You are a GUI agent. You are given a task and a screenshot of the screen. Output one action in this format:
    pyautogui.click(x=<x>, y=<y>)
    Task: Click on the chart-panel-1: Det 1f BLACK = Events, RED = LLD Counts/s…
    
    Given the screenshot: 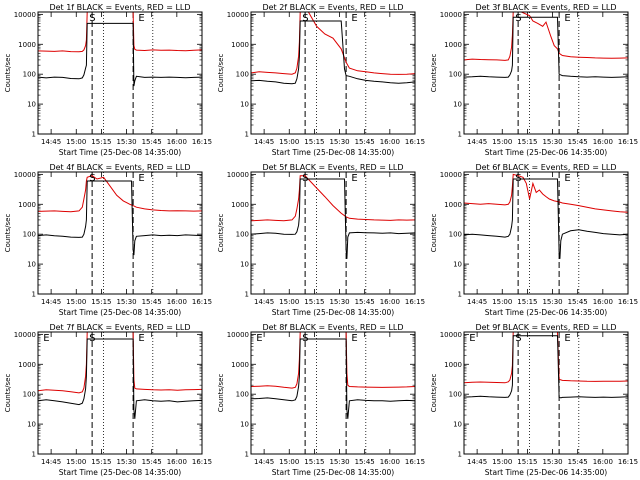 What is the action you would take?
    pyautogui.click(x=108, y=80)
    